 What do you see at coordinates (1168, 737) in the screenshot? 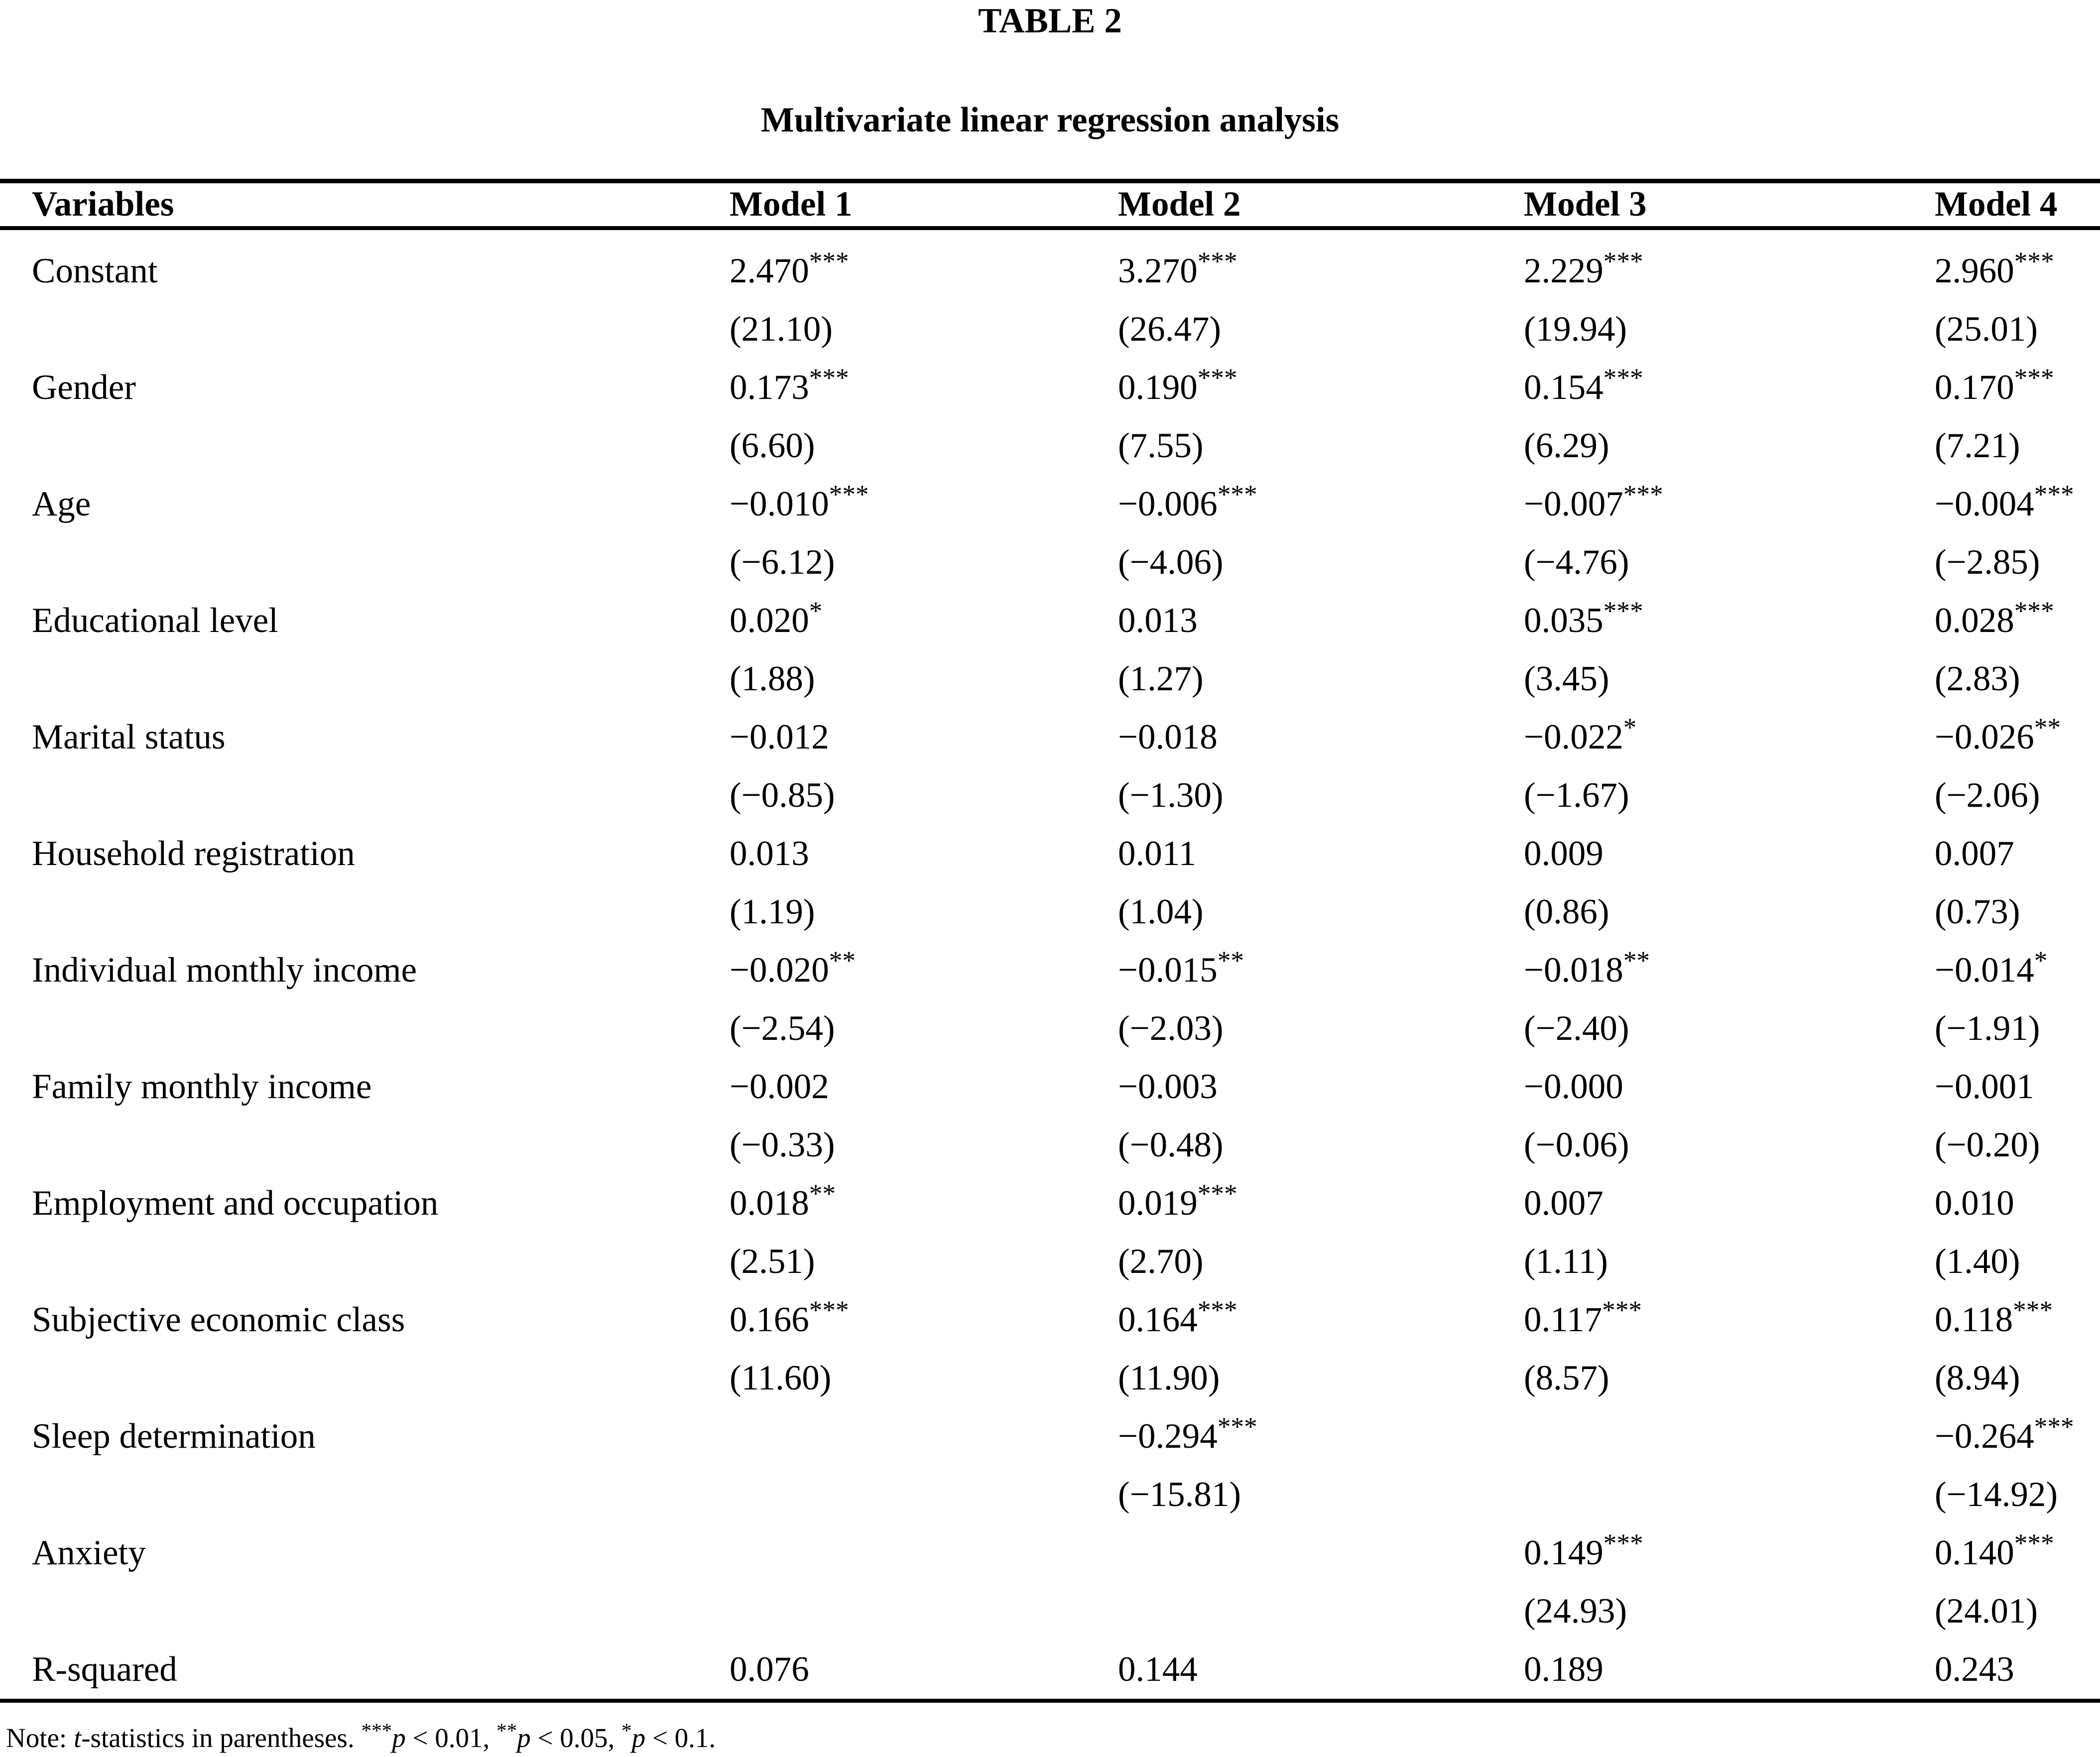
I see `coefficient-cell: −0.018` at bounding box center [1168, 737].